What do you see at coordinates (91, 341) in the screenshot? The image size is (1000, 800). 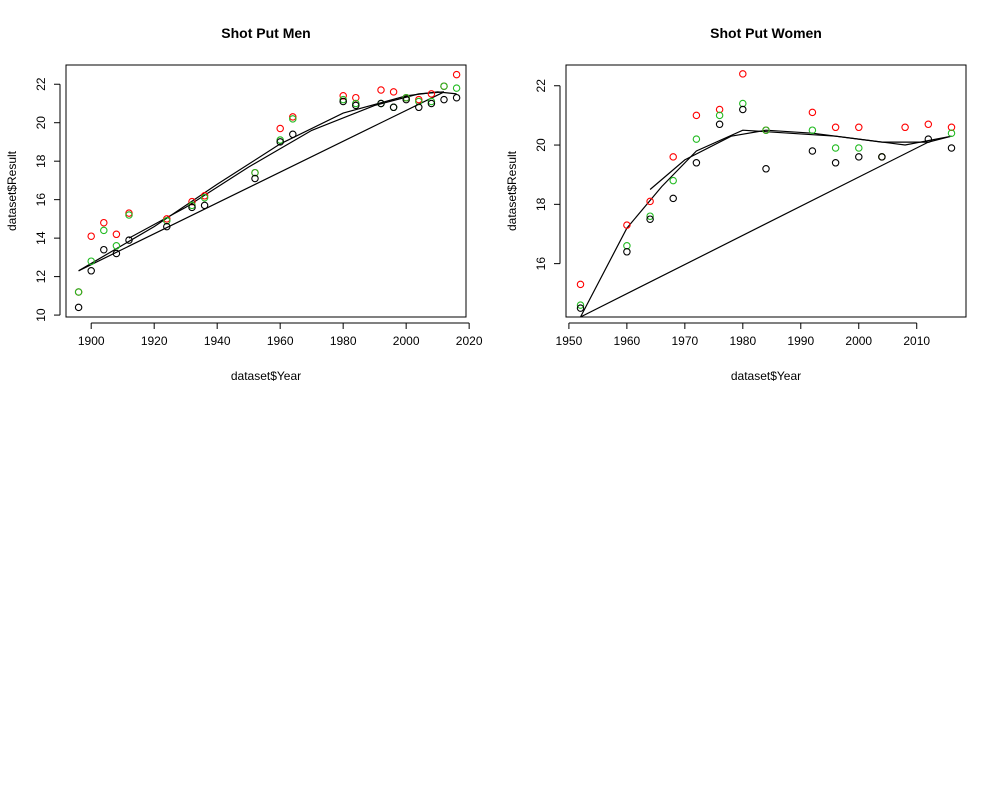 I see `x-tick-label: 1900` at bounding box center [91, 341].